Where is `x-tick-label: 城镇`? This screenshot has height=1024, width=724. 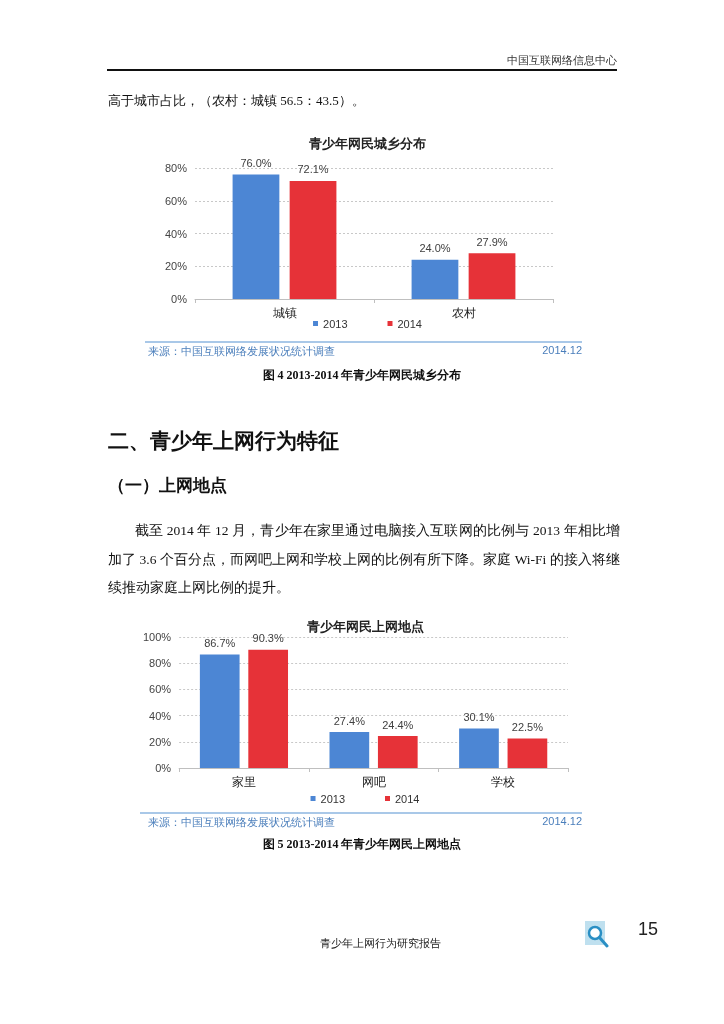 x-tick-label: 城镇 is located at coordinates (284, 313).